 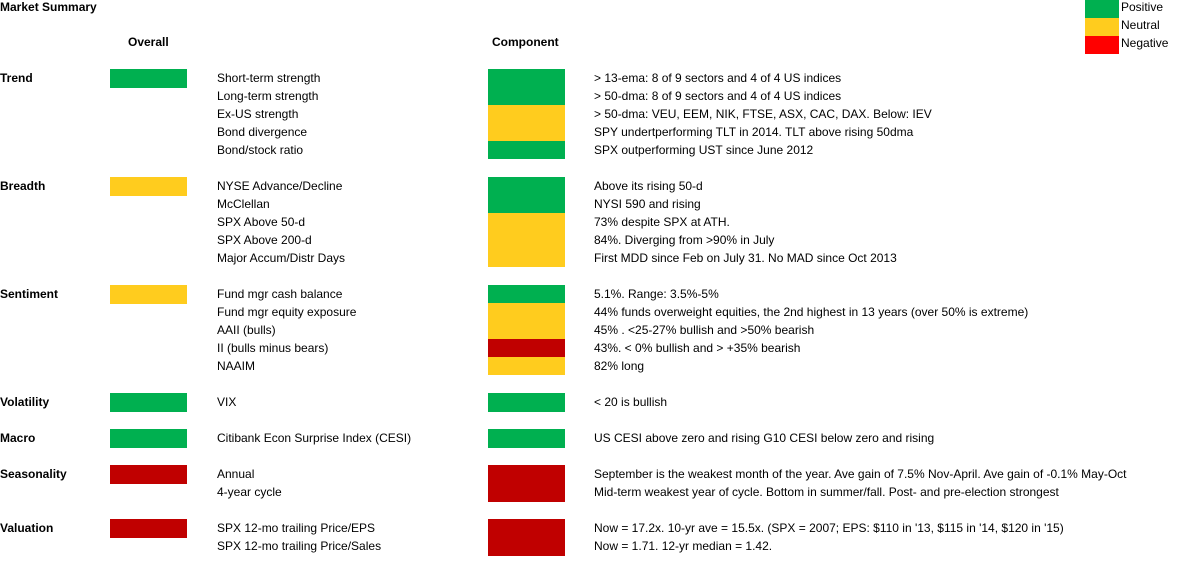 I want to click on indicator-label: AAII (bulls), so click(x=246, y=330).